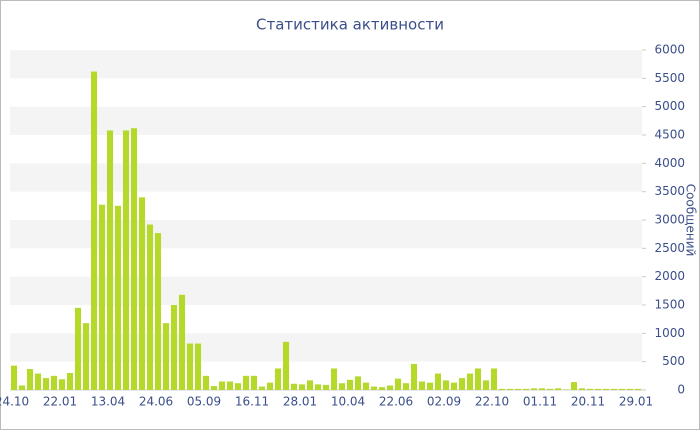 The height and width of the screenshot is (430, 700). I want to click on x-tick-label: 20.11, so click(588, 402).